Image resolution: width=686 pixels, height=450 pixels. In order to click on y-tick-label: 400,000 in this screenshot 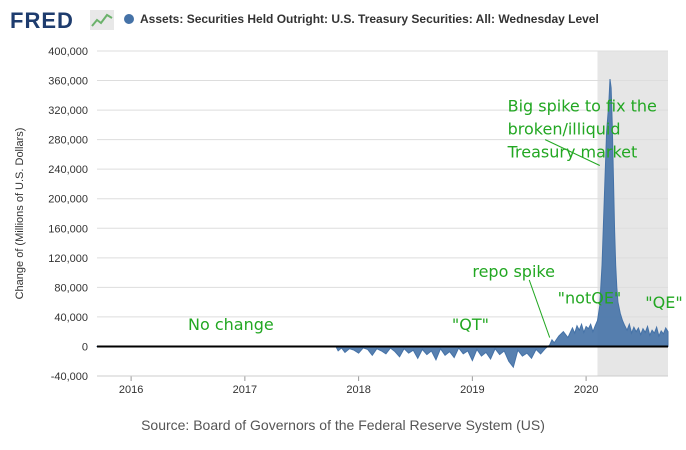, I will do `click(68, 52)`.